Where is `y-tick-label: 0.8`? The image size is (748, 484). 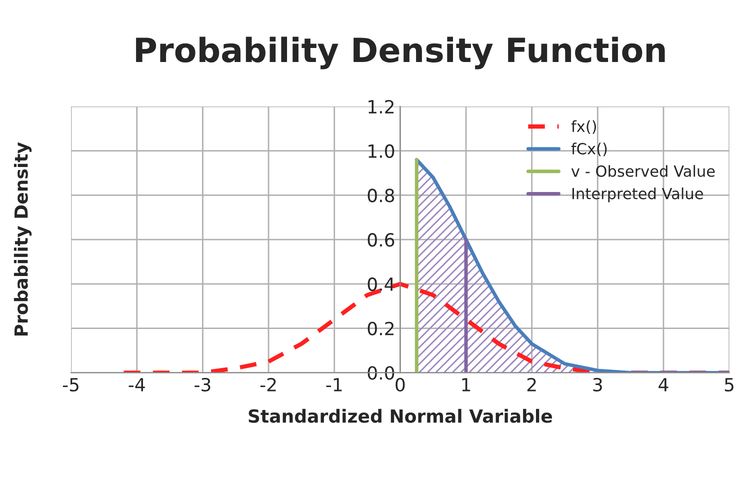 y-tick-label: 0.8 is located at coordinates (381, 195).